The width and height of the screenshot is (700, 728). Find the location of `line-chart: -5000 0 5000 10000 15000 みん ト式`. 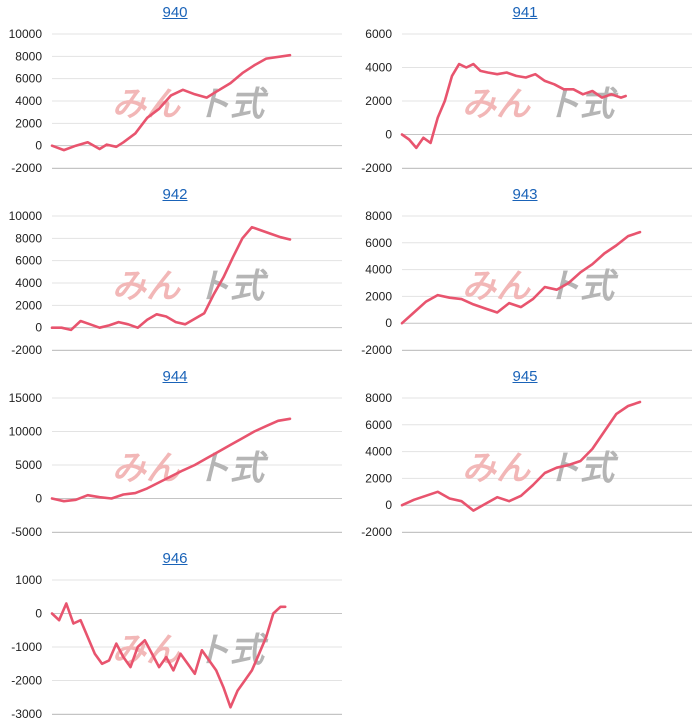

line-chart: -5000 0 5000 10000 15000 みん ト式 is located at coordinates (175, 465).